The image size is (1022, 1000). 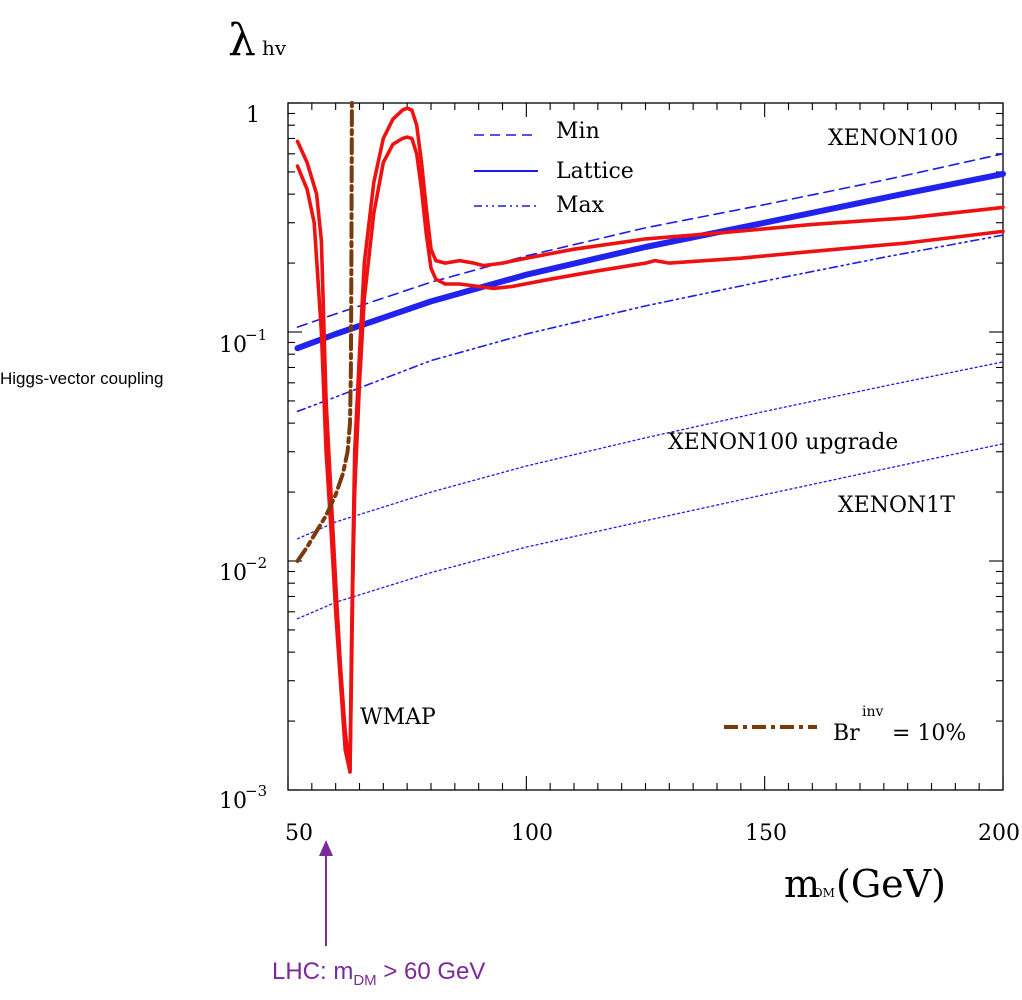 What do you see at coordinates (578, 131) in the screenshot?
I see `legend-label-min: Min` at bounding box center [578, 131].